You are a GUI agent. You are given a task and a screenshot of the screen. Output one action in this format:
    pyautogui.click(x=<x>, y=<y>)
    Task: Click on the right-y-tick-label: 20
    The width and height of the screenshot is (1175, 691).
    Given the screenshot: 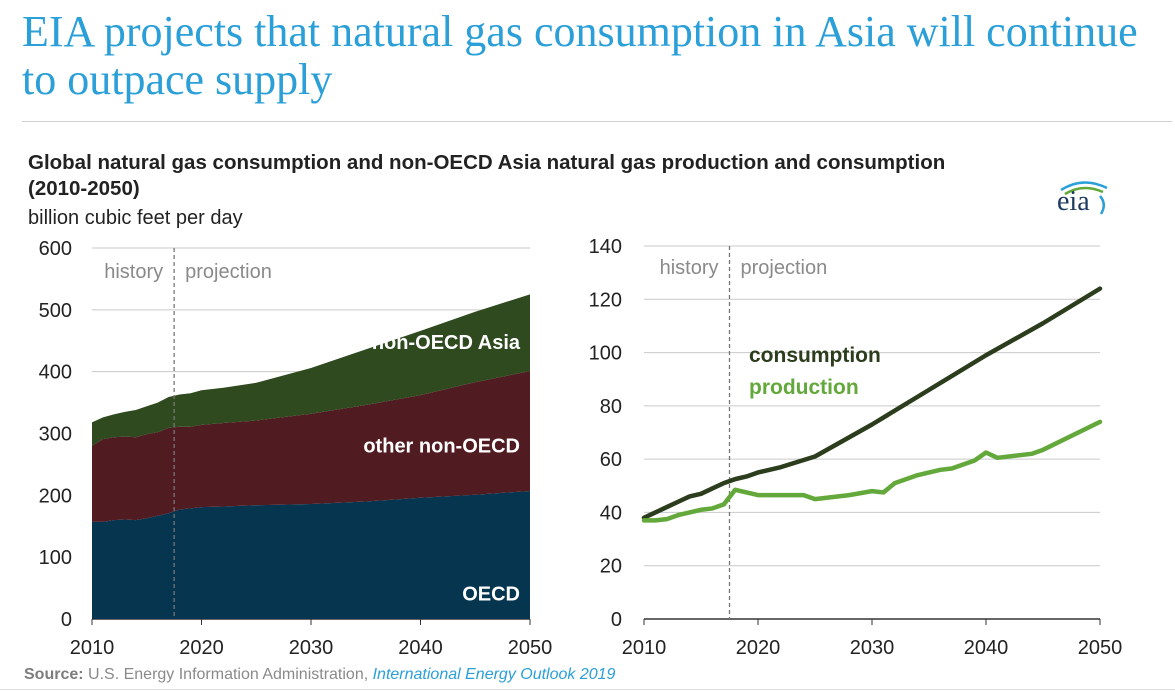 What is the action you would take?
    pyautogui.click(x=611, y=567)
    